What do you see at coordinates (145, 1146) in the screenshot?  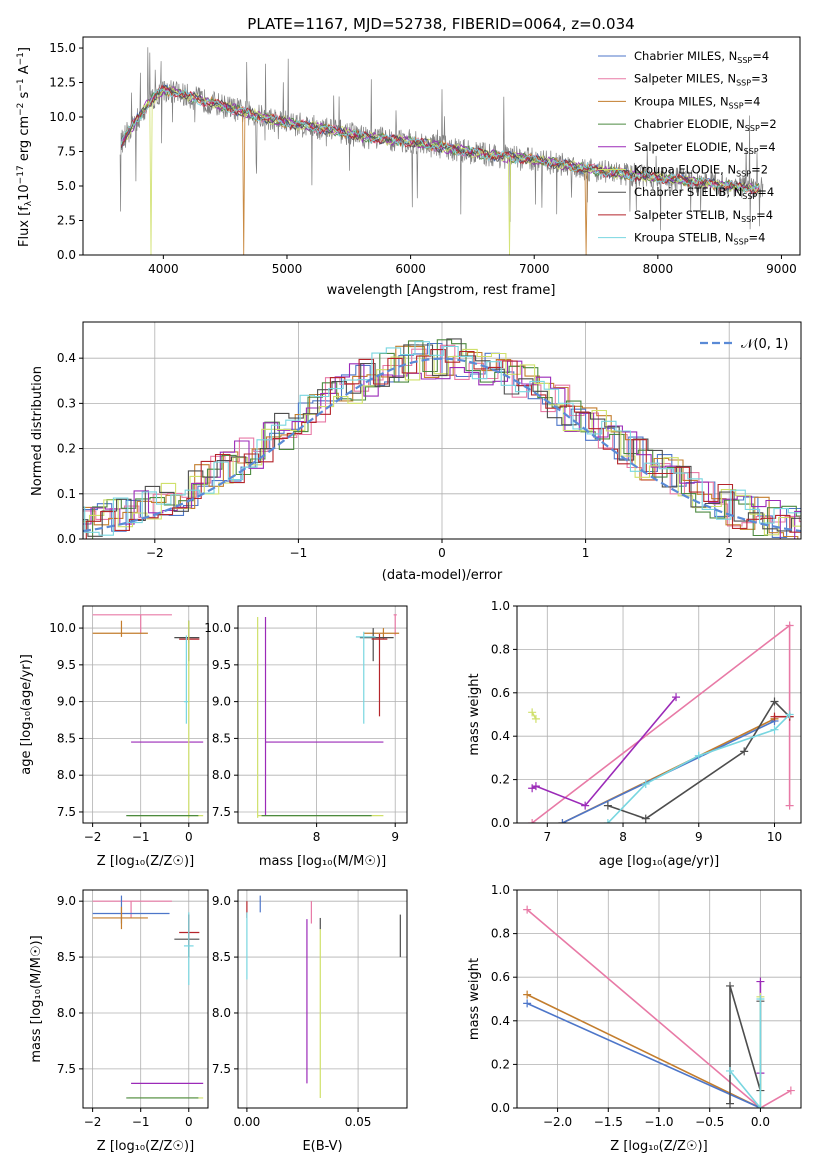 I see `mass-vs-metallicity-xlabel: Z [log₁₀(Z/Z☉)]` at bounding box center [145, 1146].